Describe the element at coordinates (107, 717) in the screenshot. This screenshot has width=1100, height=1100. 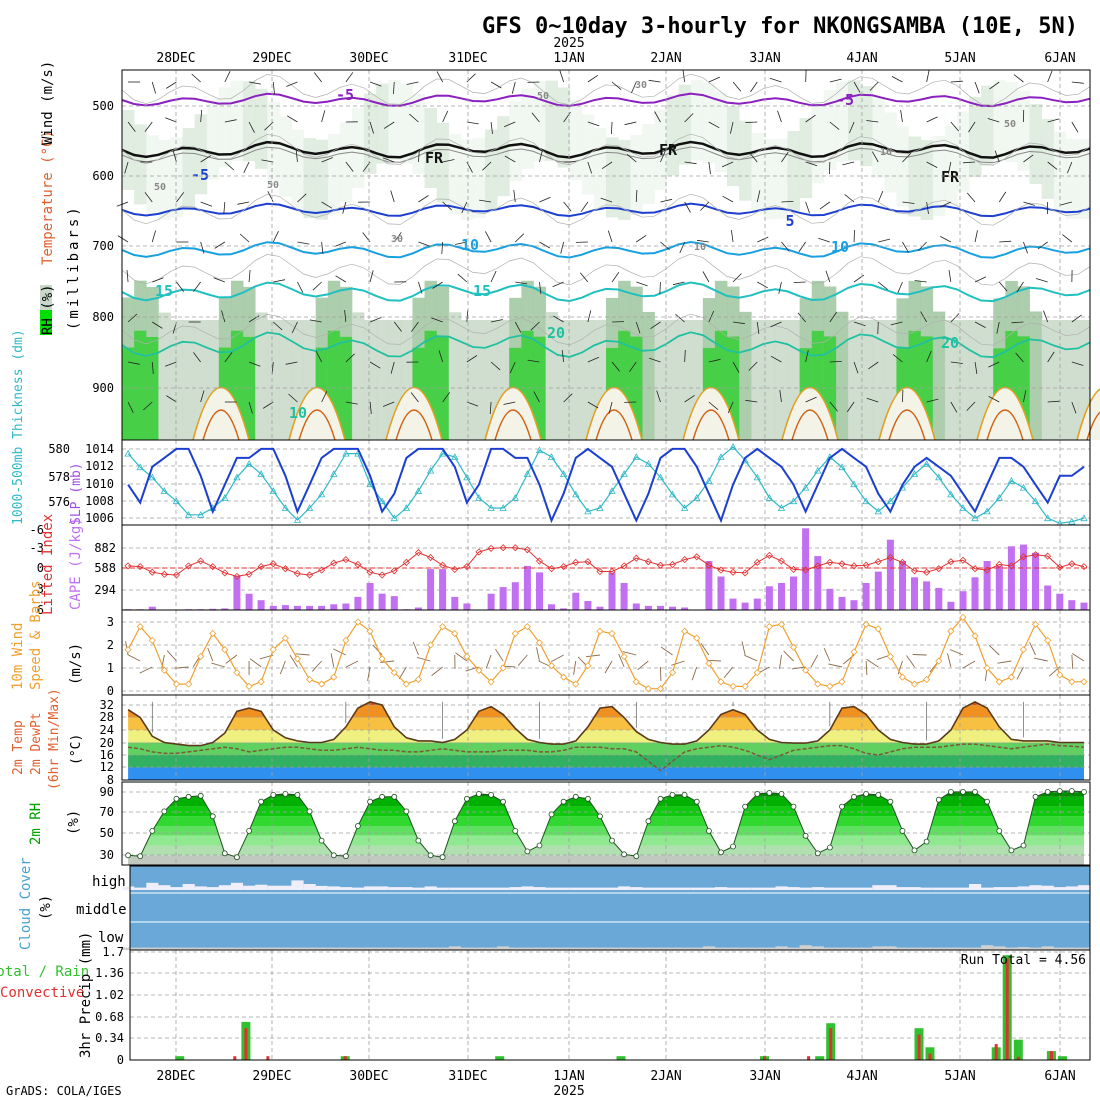
I see `temp-tick: 28` at that location.